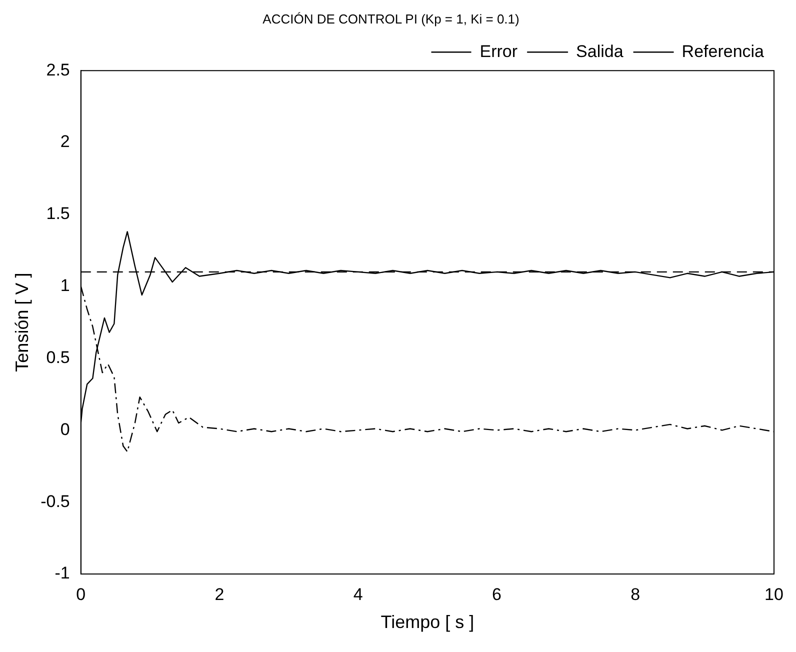 This screenshot has width=796, height=652. What do you see at coordinates (723, 51) in the screenshot?
I see `legend-label: Referencia` at bounding box center [723, 51].